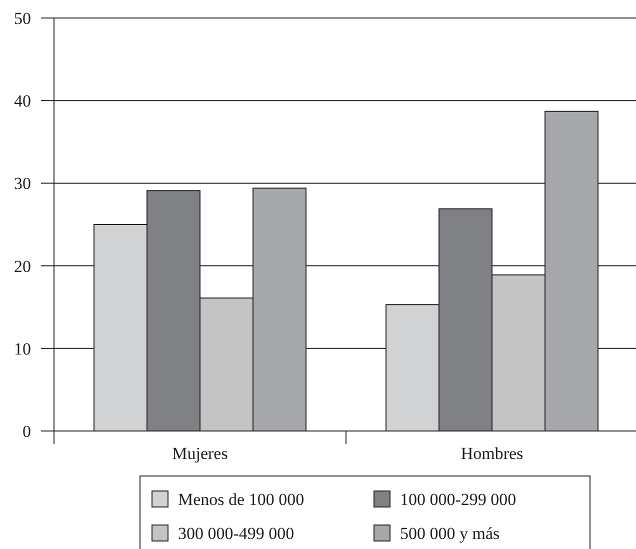  I want to click on y-tick-label: 0, so click(26, 431).